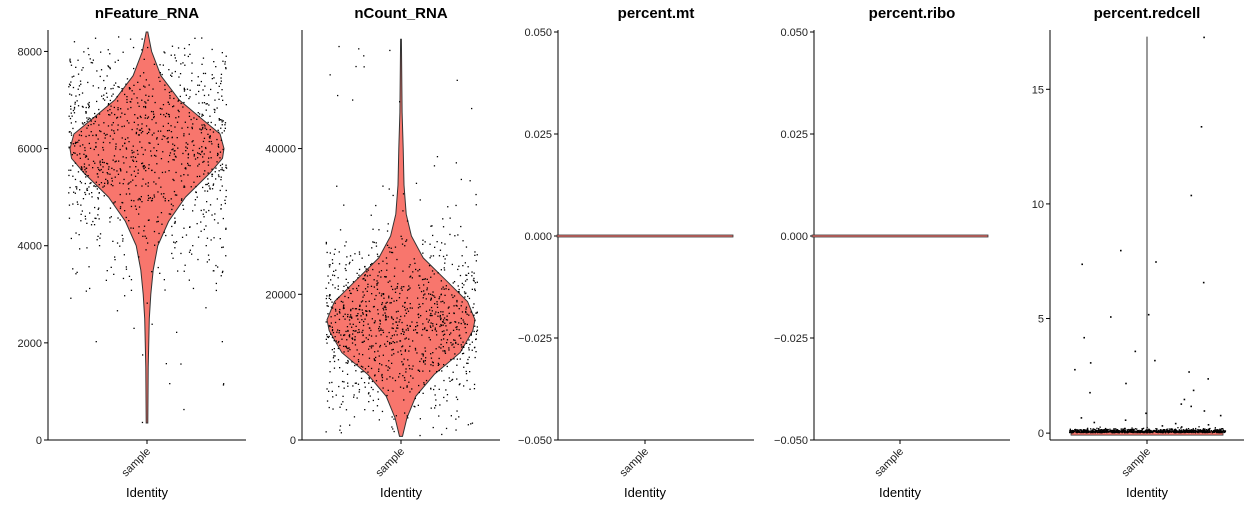 Image resolution: width=1254 pixels, height=508 pixels. I want to click on y-tick-label: 0.050, so click(794, 33).